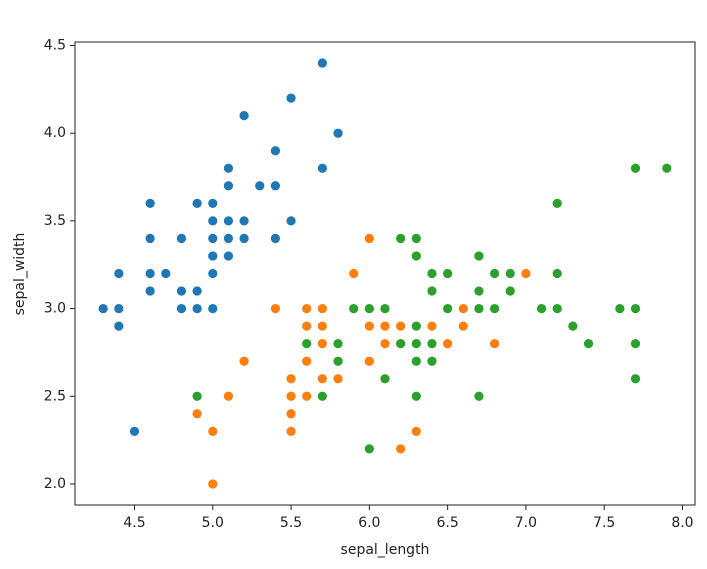  I want to click on y-tick-label: 4.0, so click(55, 133).